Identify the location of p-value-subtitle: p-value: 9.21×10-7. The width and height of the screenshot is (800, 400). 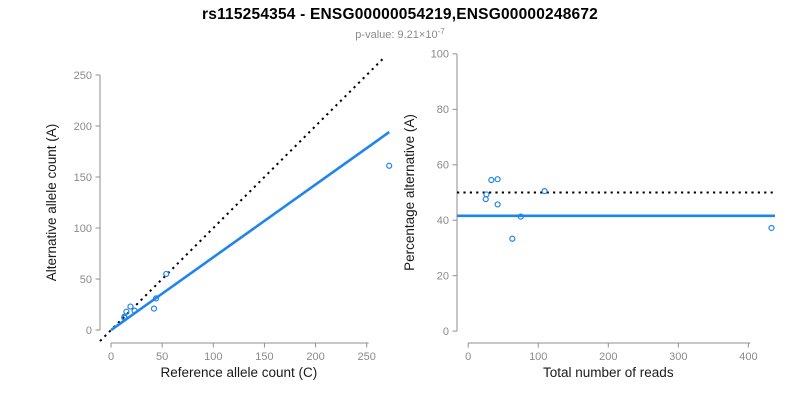
(400, 34).